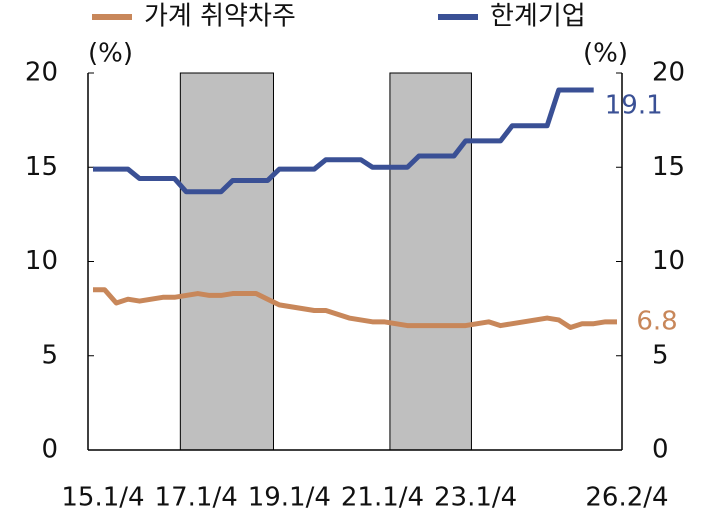  I want to click on legend-label: 가계 취약차주, so click(220, 17).